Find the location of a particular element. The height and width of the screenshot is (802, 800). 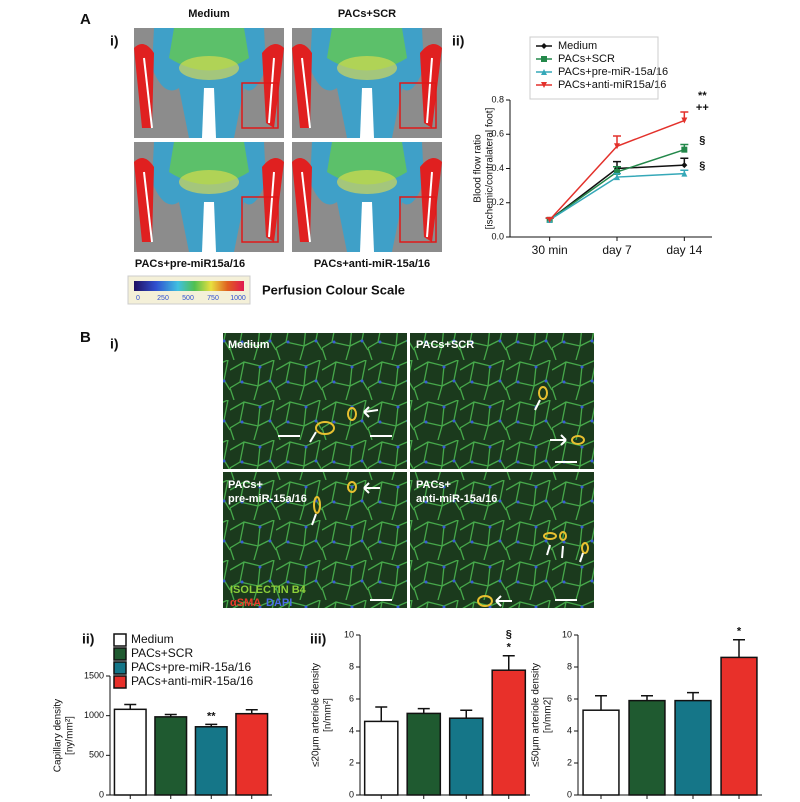

stain-label: DAPI is located at coordinates (279, 603).